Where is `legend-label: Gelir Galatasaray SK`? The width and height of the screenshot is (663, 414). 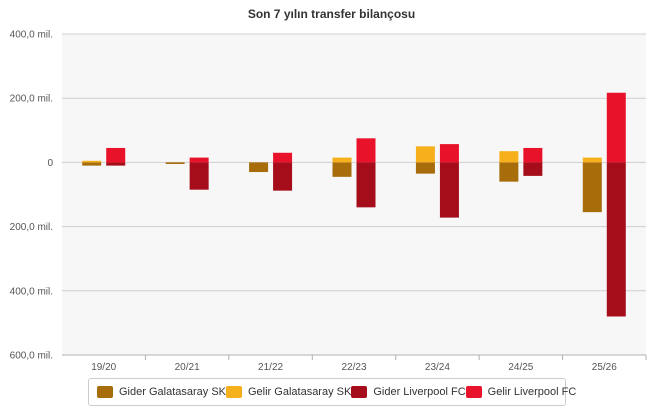 legend-label: Gelir Galatasaray SK is located at coordinates (300, 392).